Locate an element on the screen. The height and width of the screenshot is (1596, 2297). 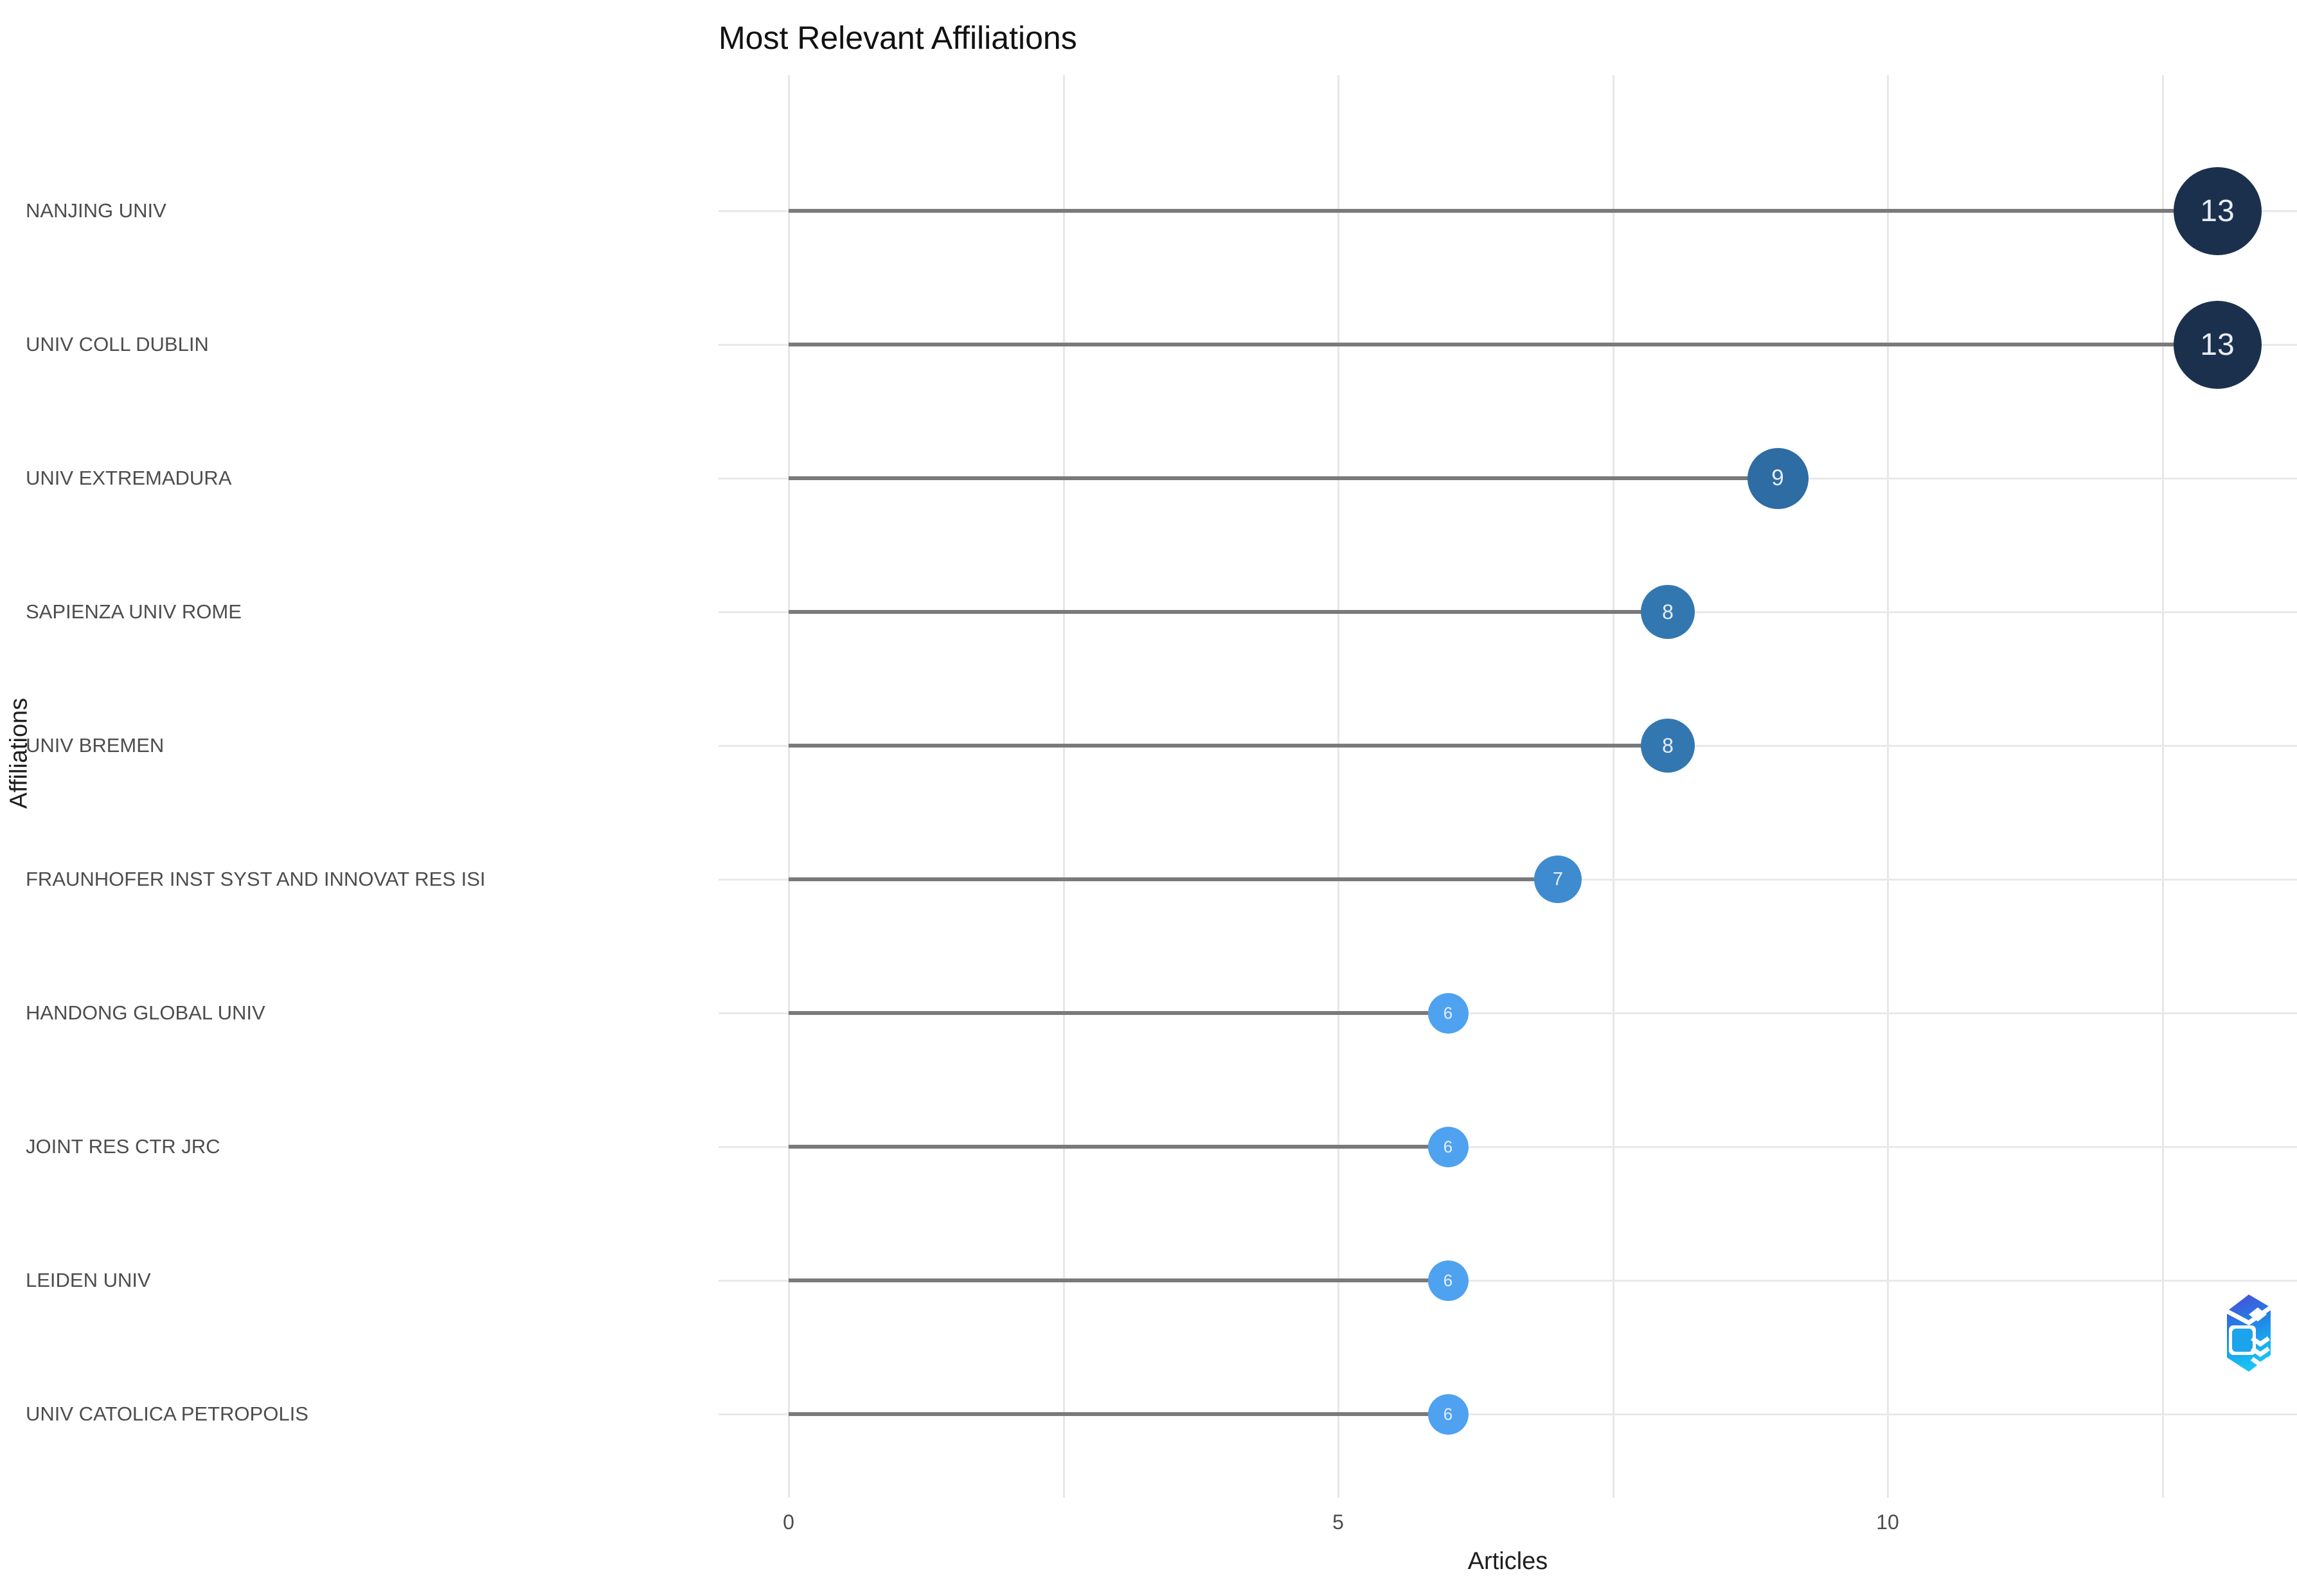
category-label: HANDONG GLOBAL UNIV is located at coordinates (145, 1013).